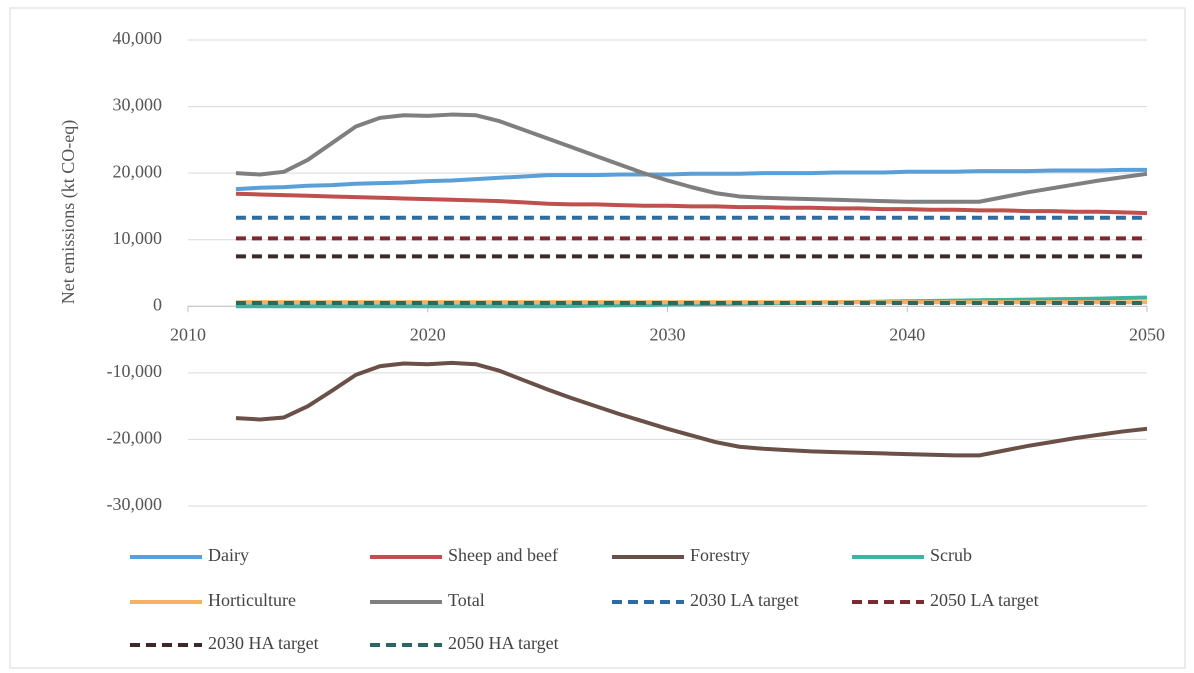 This screenshot has height=673, width=1194. I want to click on y-tick-label: 30,000, so click(138, 105).